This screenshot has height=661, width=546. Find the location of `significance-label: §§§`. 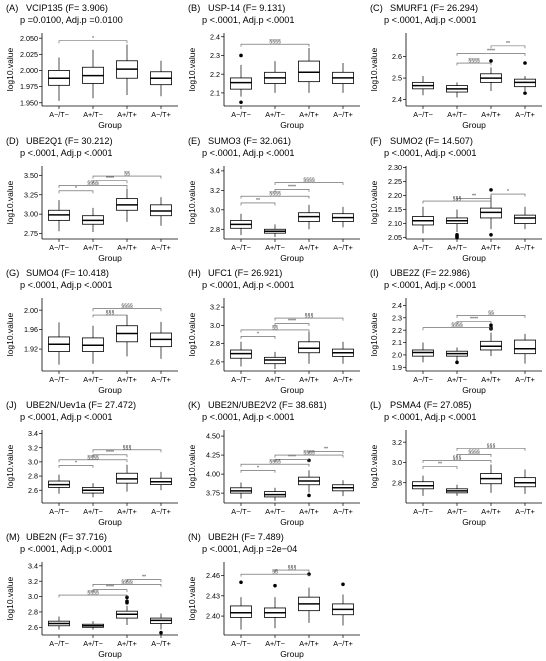

significance-label: §§§ is located at coordinates (110, 313).